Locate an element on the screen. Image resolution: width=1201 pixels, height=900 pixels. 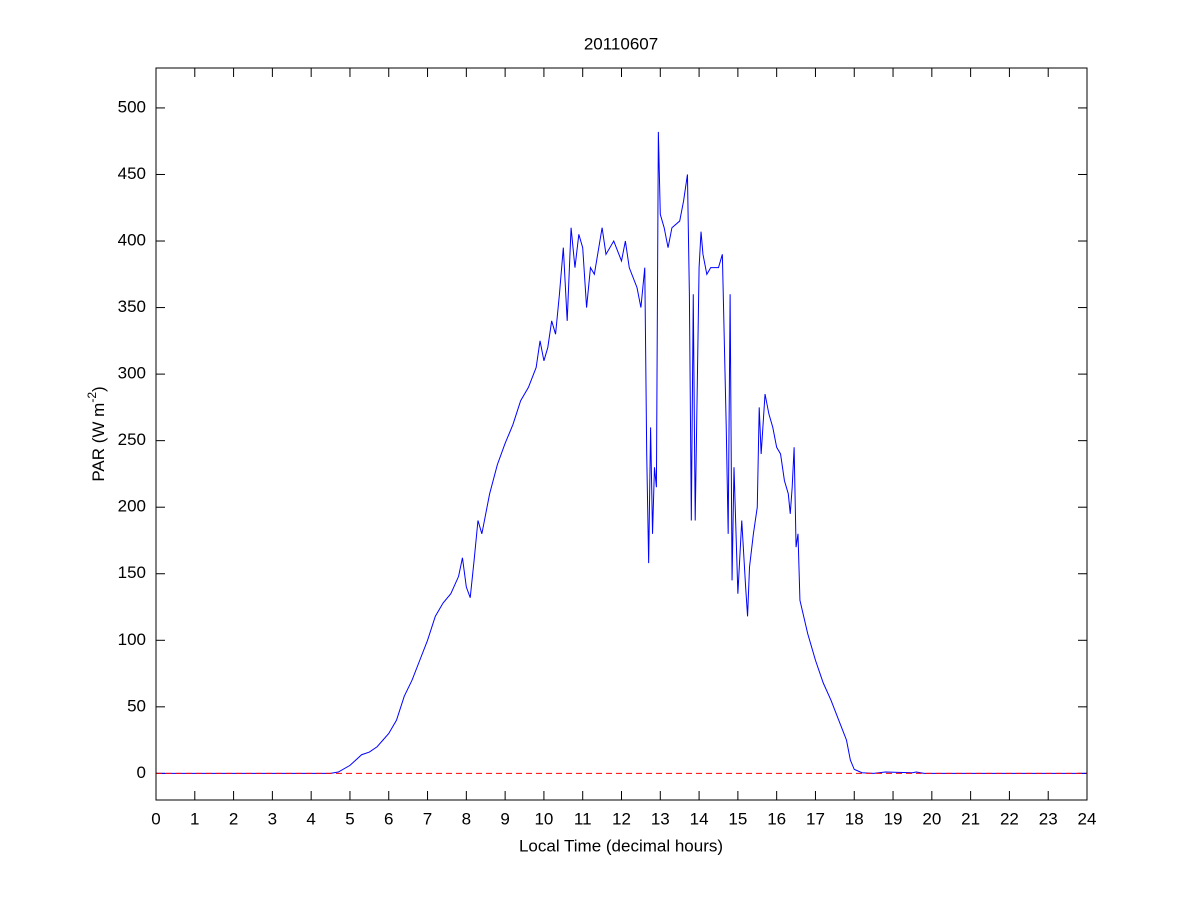
x-tick-label: 20 is located at coordinates (931, 818).